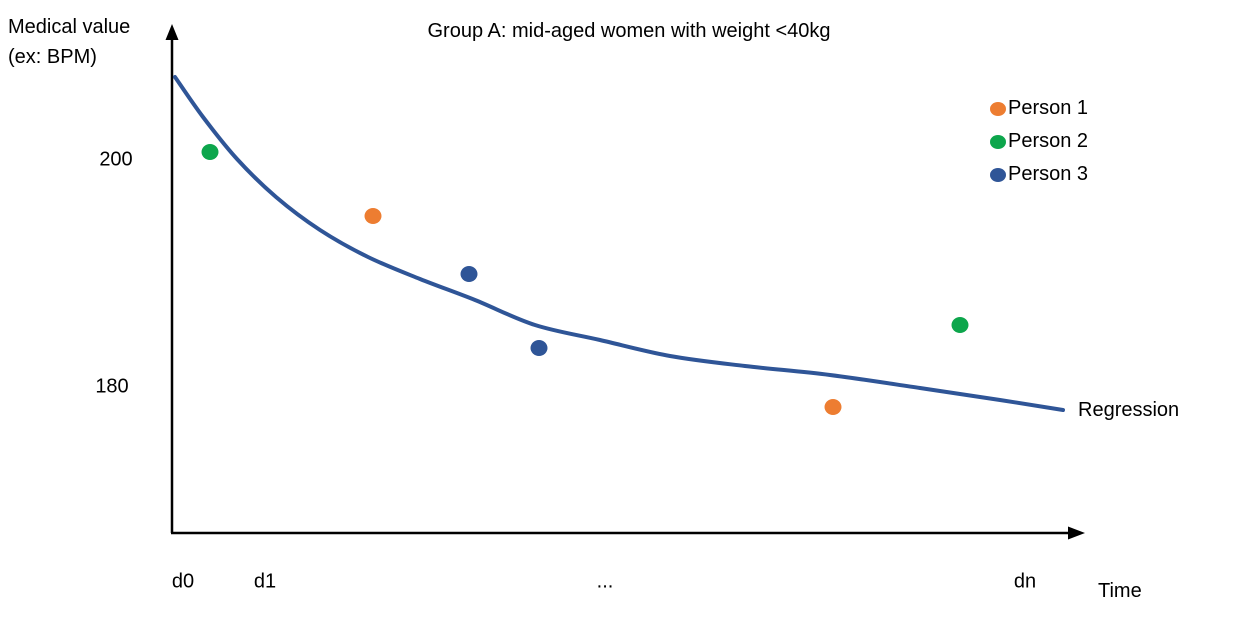  What do you see at coordinates (1025, 581) in the screenshot?
I see `x-tick-dn: dn` at bounding box center [1025, 581].